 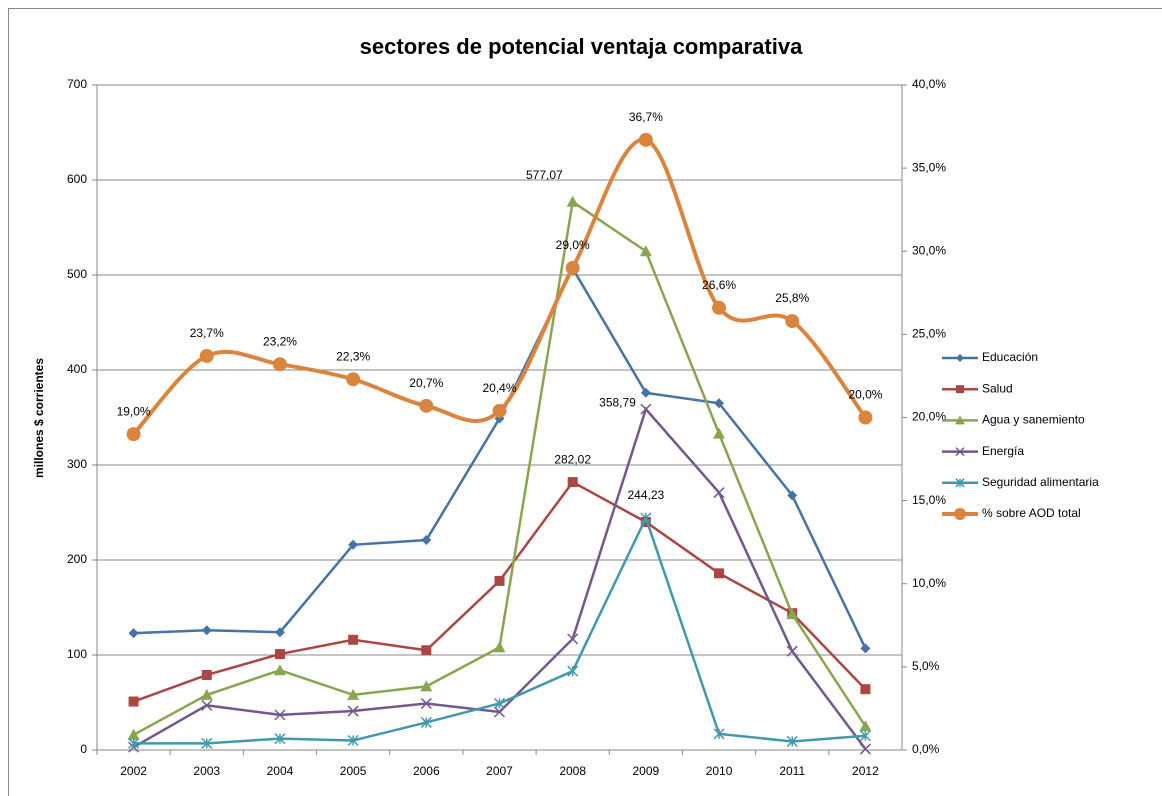 What do you see at coordinates (83, 749) in the screenshot?
I see `y-tick-label: 0` at bounding box center [83, 749].